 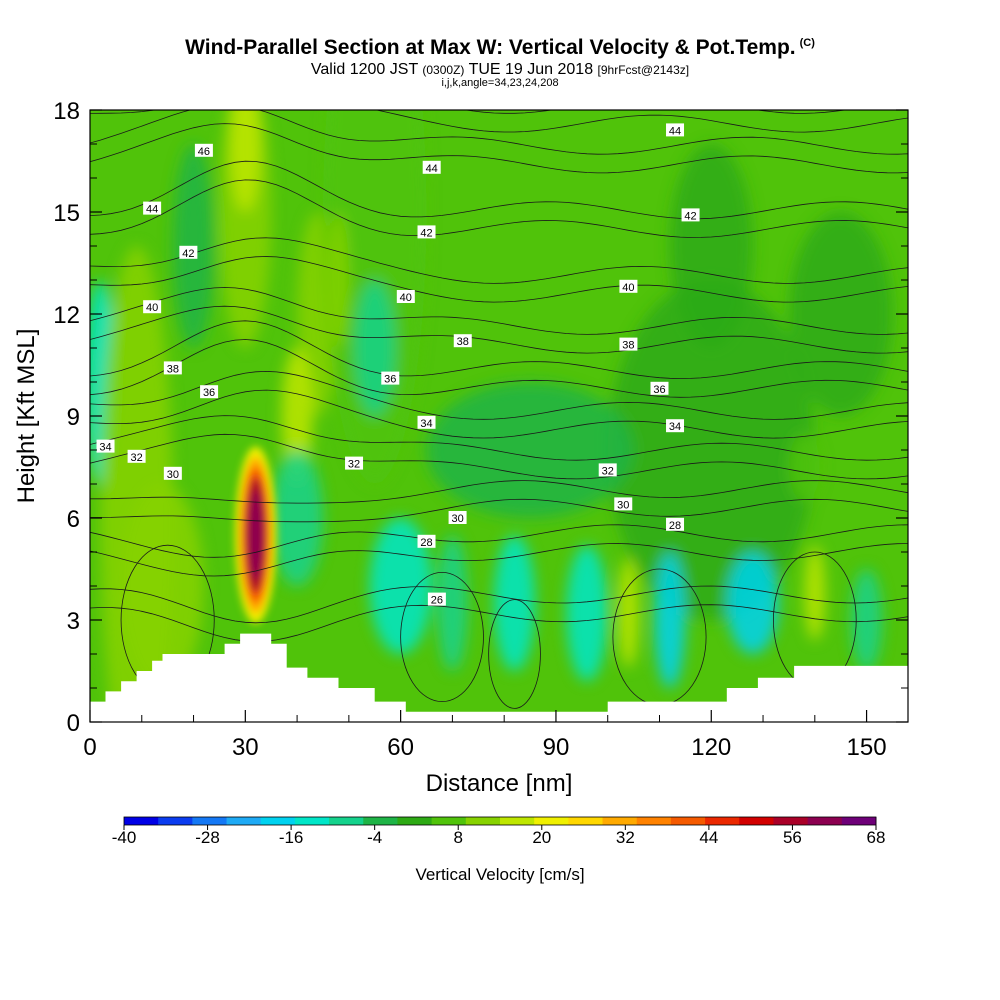 I want to click on x-tick-label: 0, so click(x=89, y=747).